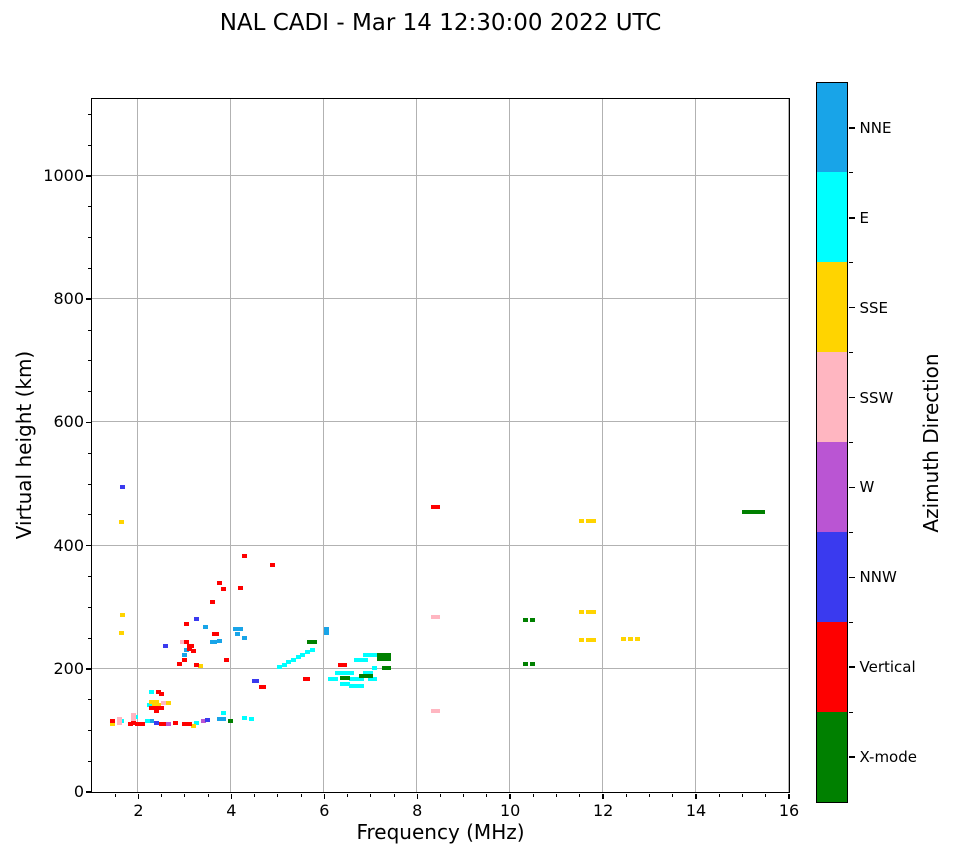 The width and height of the screenshot is (958, 857). I want to click on colorbar-segment-ssw, so click(831, 397).